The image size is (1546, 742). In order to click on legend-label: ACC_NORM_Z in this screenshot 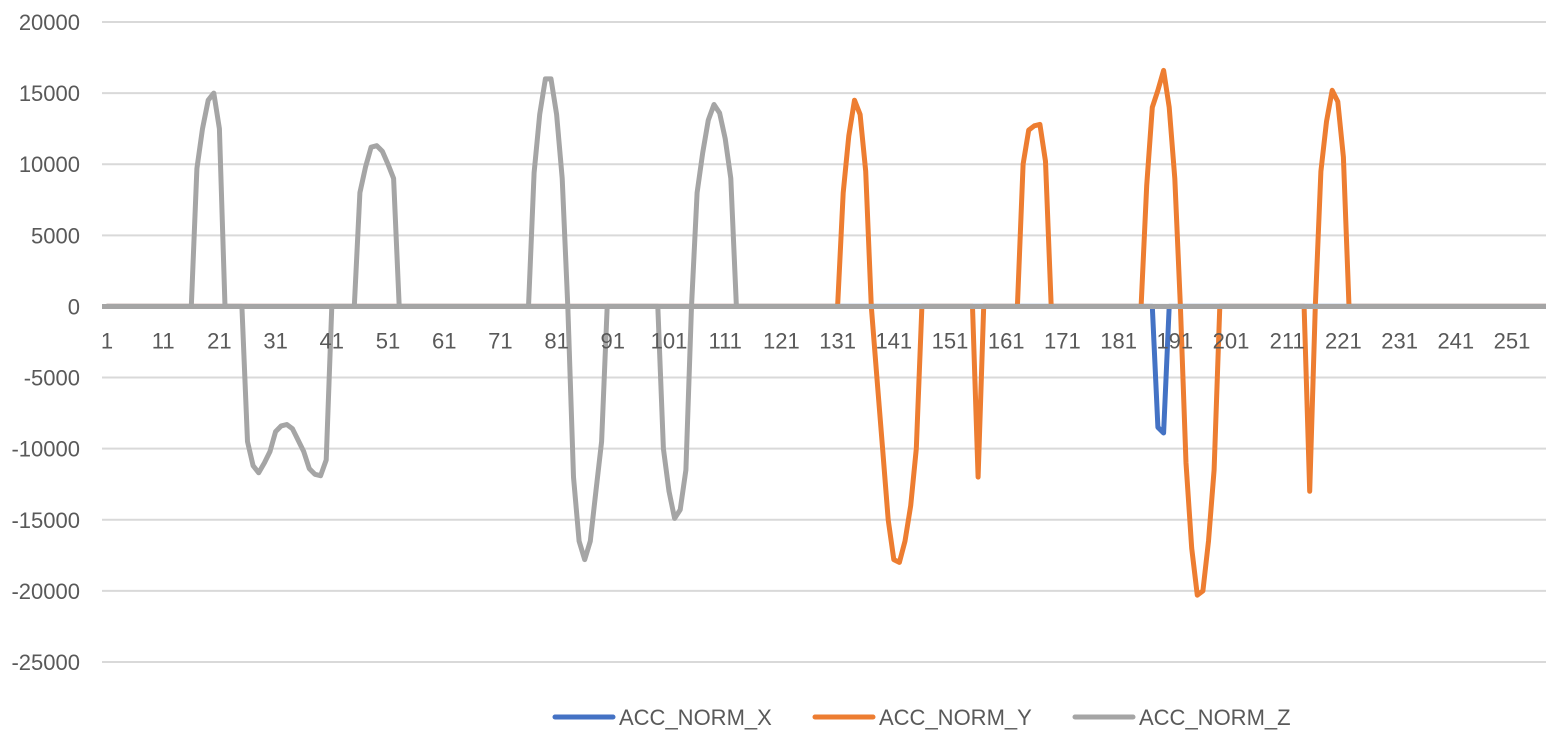, I will do `click(1215, 717)`.